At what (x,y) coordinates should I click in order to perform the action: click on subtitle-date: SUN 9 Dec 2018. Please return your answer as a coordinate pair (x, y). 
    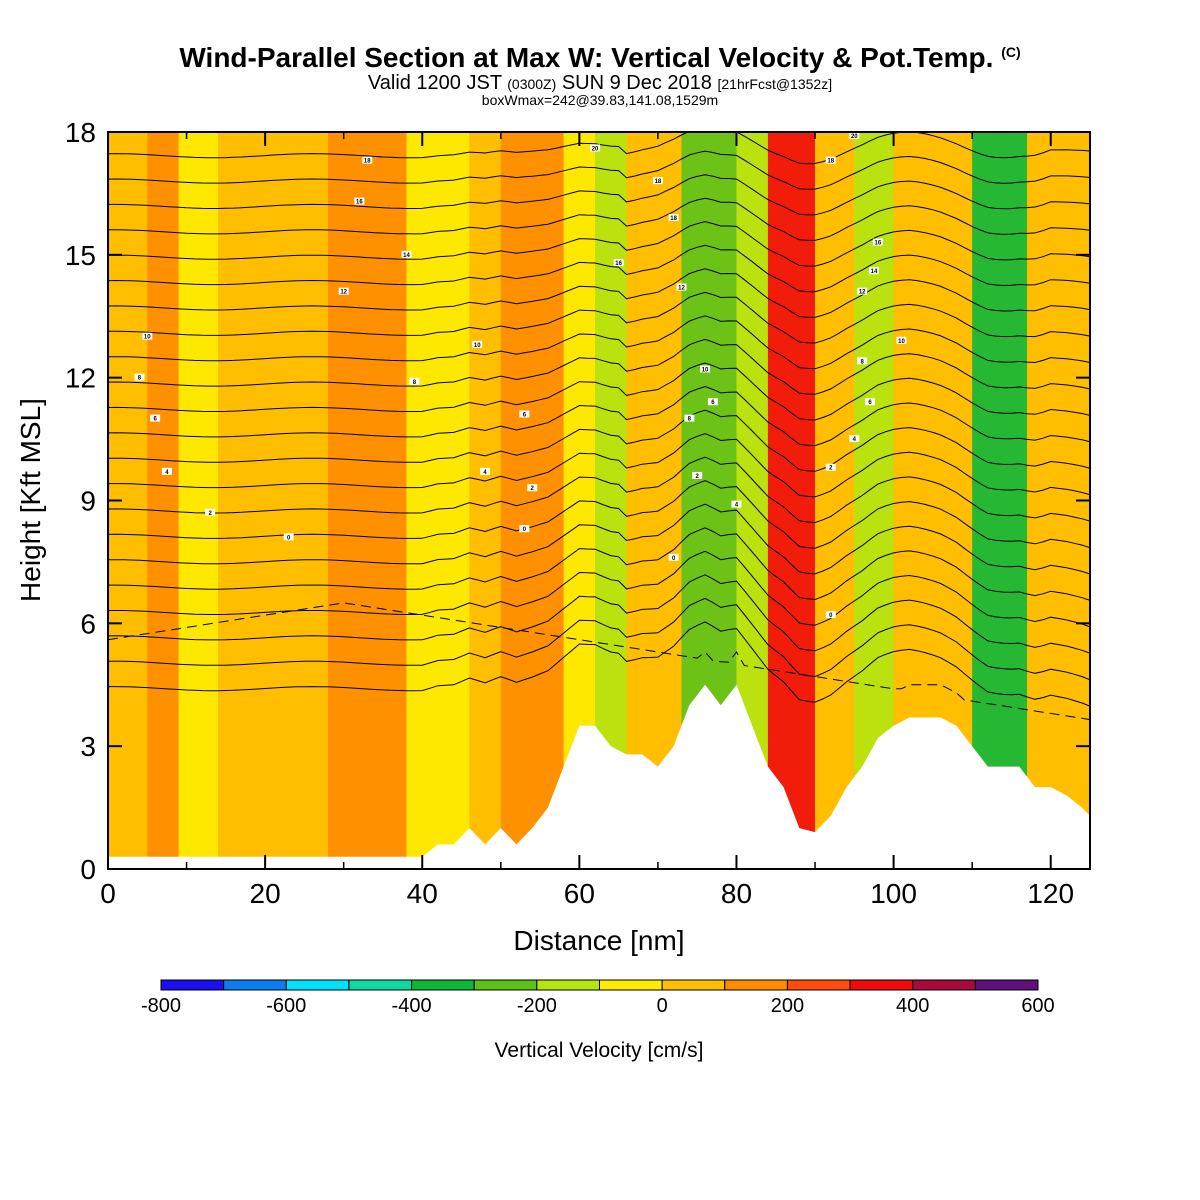
    Looking at the image, I should click on (636, 83).